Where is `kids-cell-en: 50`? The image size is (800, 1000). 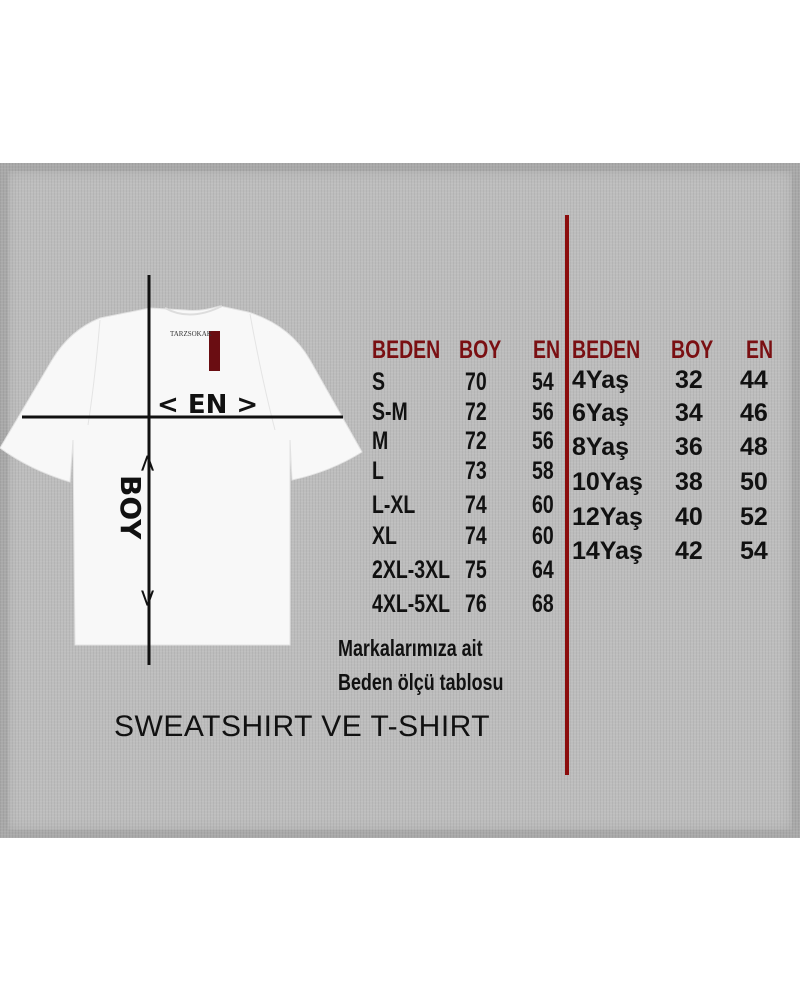 kids-cell-en: 50 is located at coordinates (754, 482).